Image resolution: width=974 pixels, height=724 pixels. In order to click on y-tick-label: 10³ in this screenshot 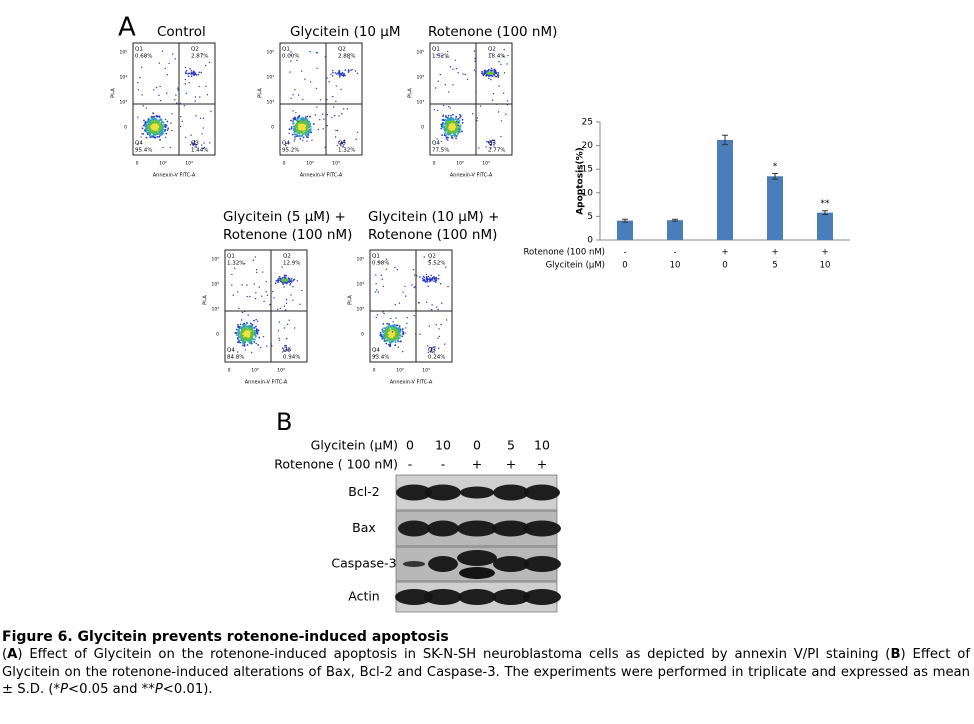, I will do `click(123, 103)`.